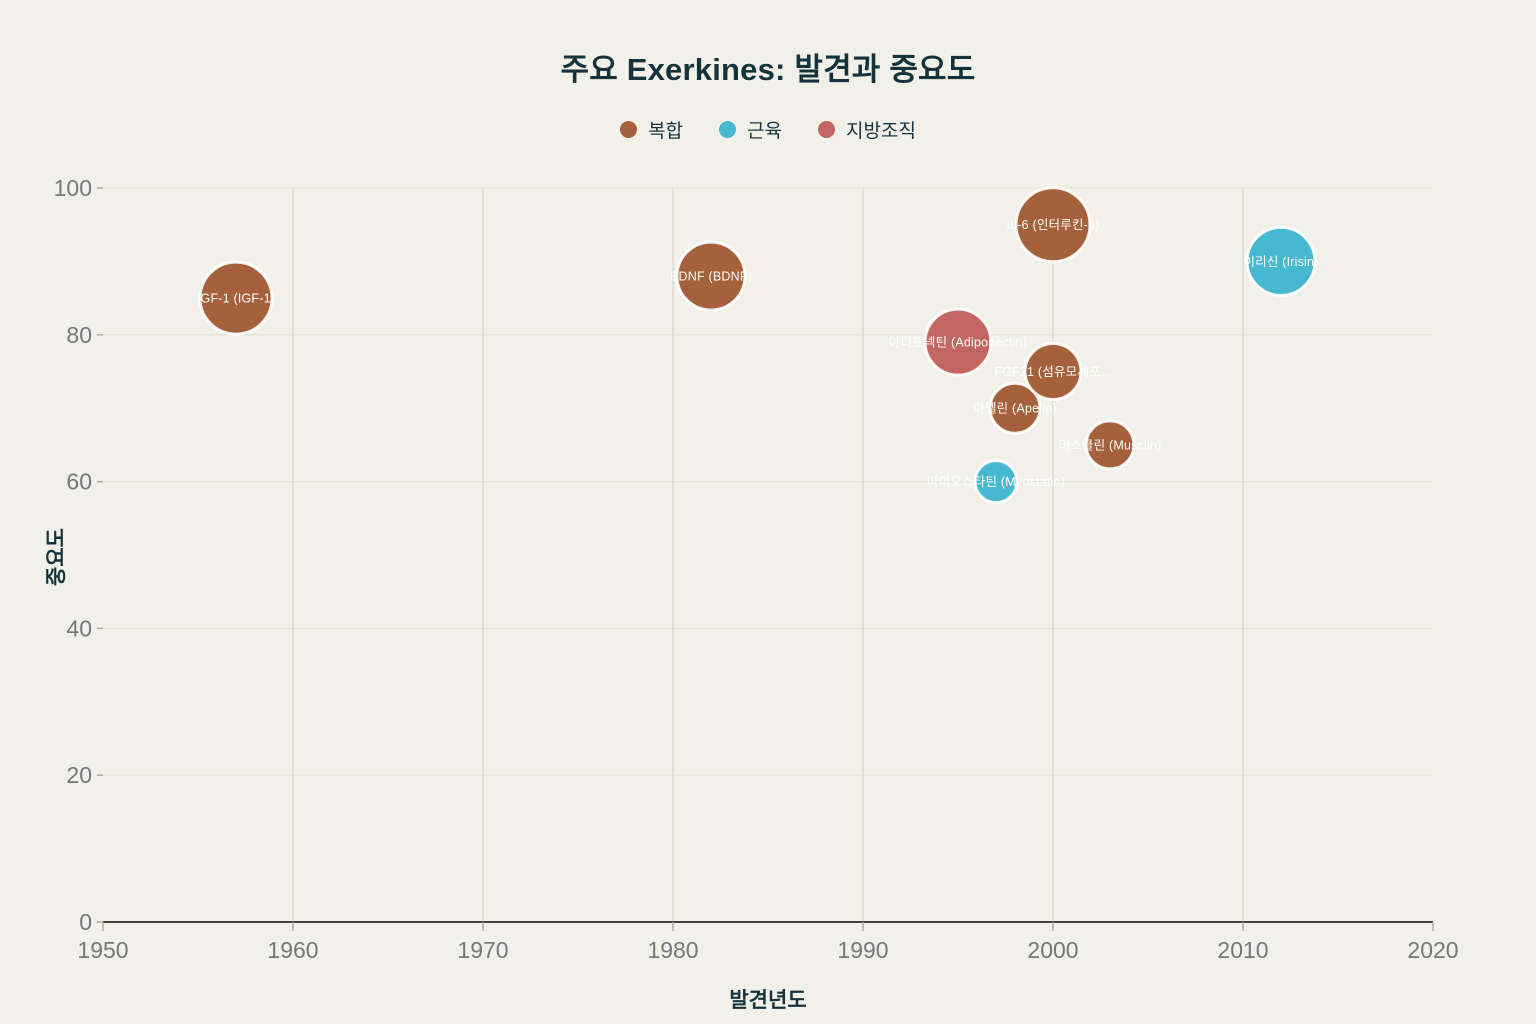 The height and width of the screenshot is (1024, 1536). What do you see at coordinates (79, 482) in the screenshot?
I see `y-tick-label: 60` at bounding box center [79, 482].